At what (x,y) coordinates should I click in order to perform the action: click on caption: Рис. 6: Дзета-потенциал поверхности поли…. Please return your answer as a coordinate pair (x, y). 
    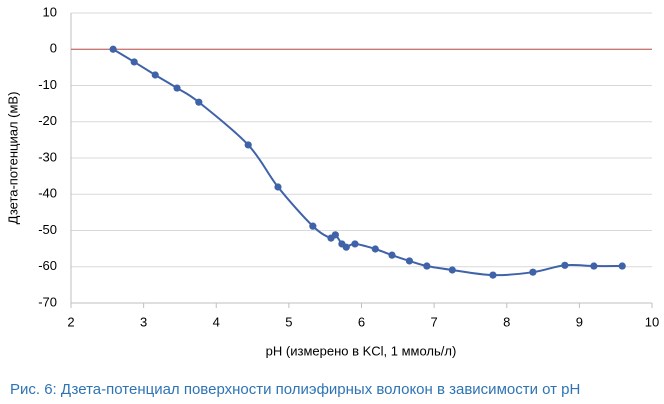
    Looking at the image, I should click on (295, 389).